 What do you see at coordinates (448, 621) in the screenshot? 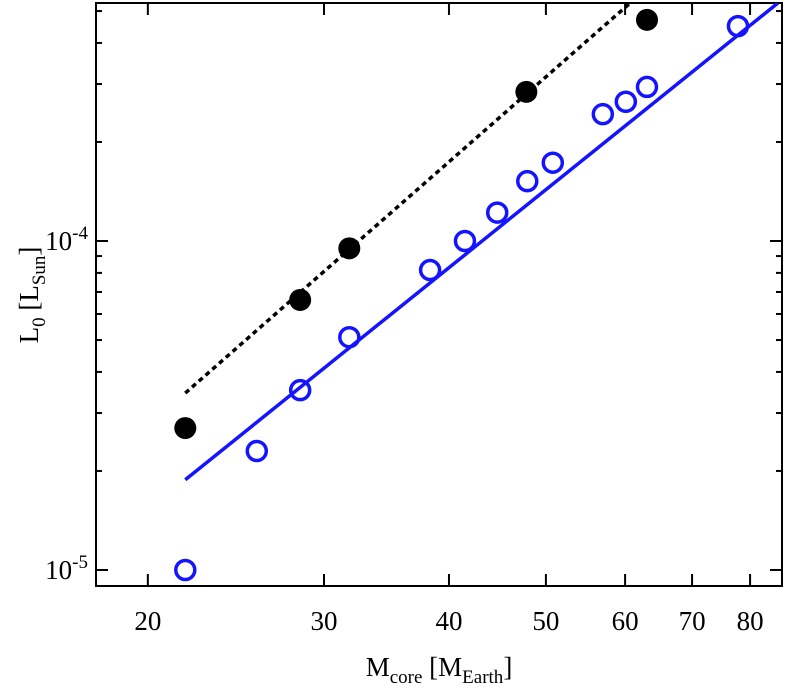
I see `x-tick-label: 40` at bounding box center [448, 621].